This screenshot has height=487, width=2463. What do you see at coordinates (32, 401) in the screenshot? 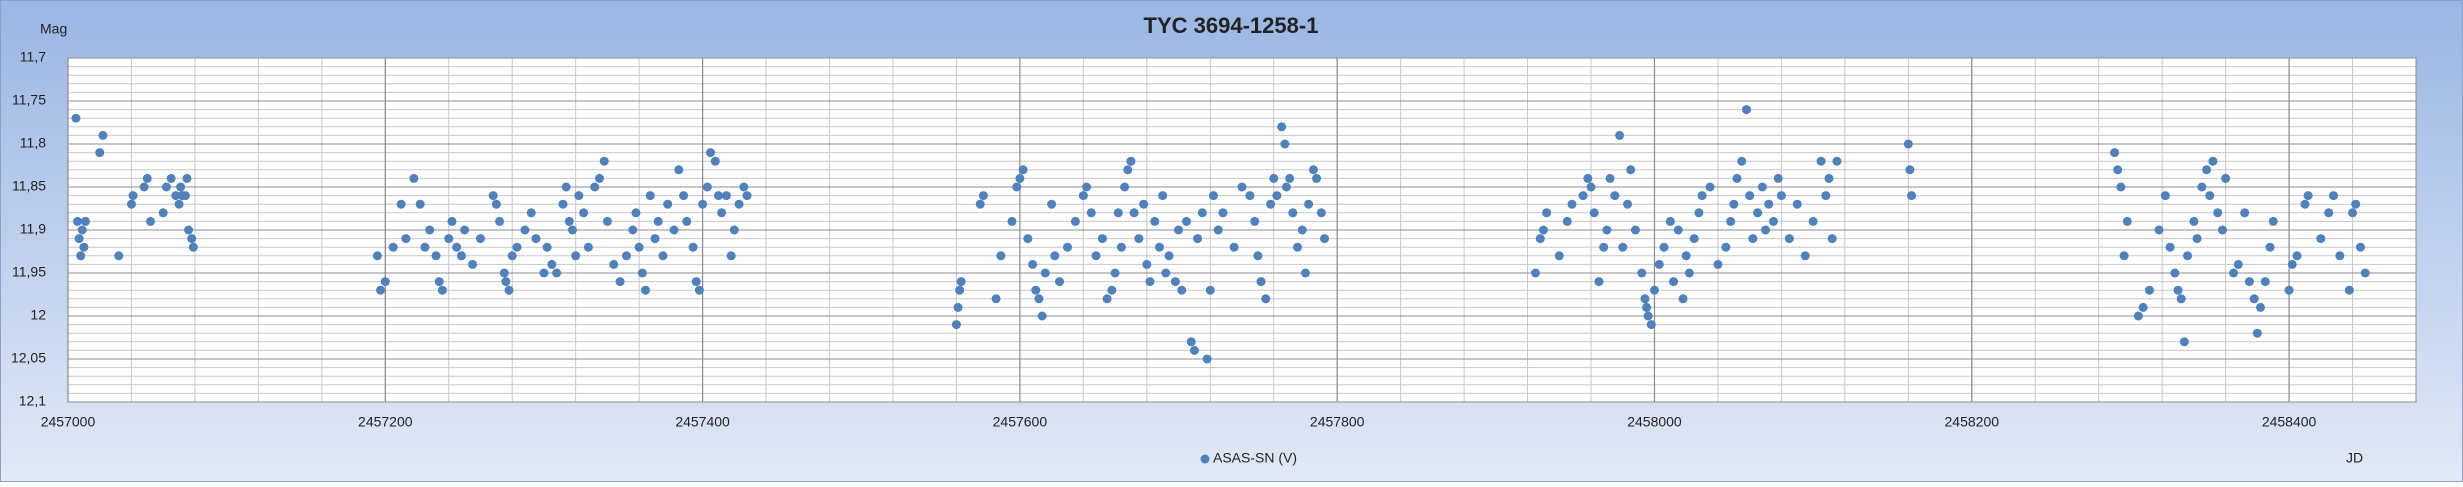
I see `y-tick-label: 12,1` at bounding box center [32, 401].